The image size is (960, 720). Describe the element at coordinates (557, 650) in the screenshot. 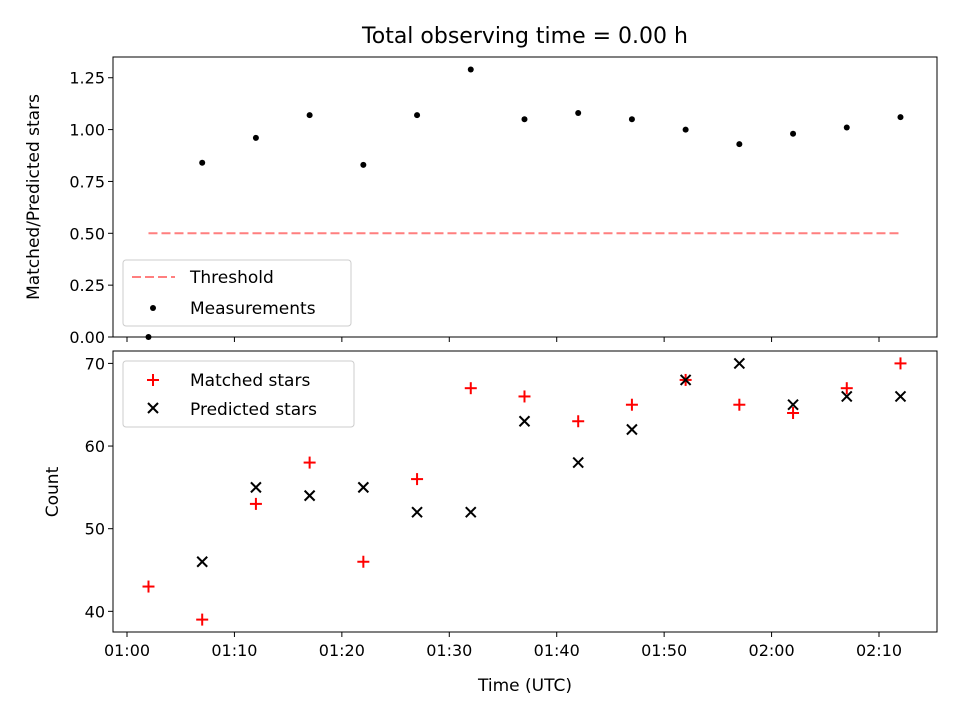

I see `count-x-tick-label: 01:40` at that location.